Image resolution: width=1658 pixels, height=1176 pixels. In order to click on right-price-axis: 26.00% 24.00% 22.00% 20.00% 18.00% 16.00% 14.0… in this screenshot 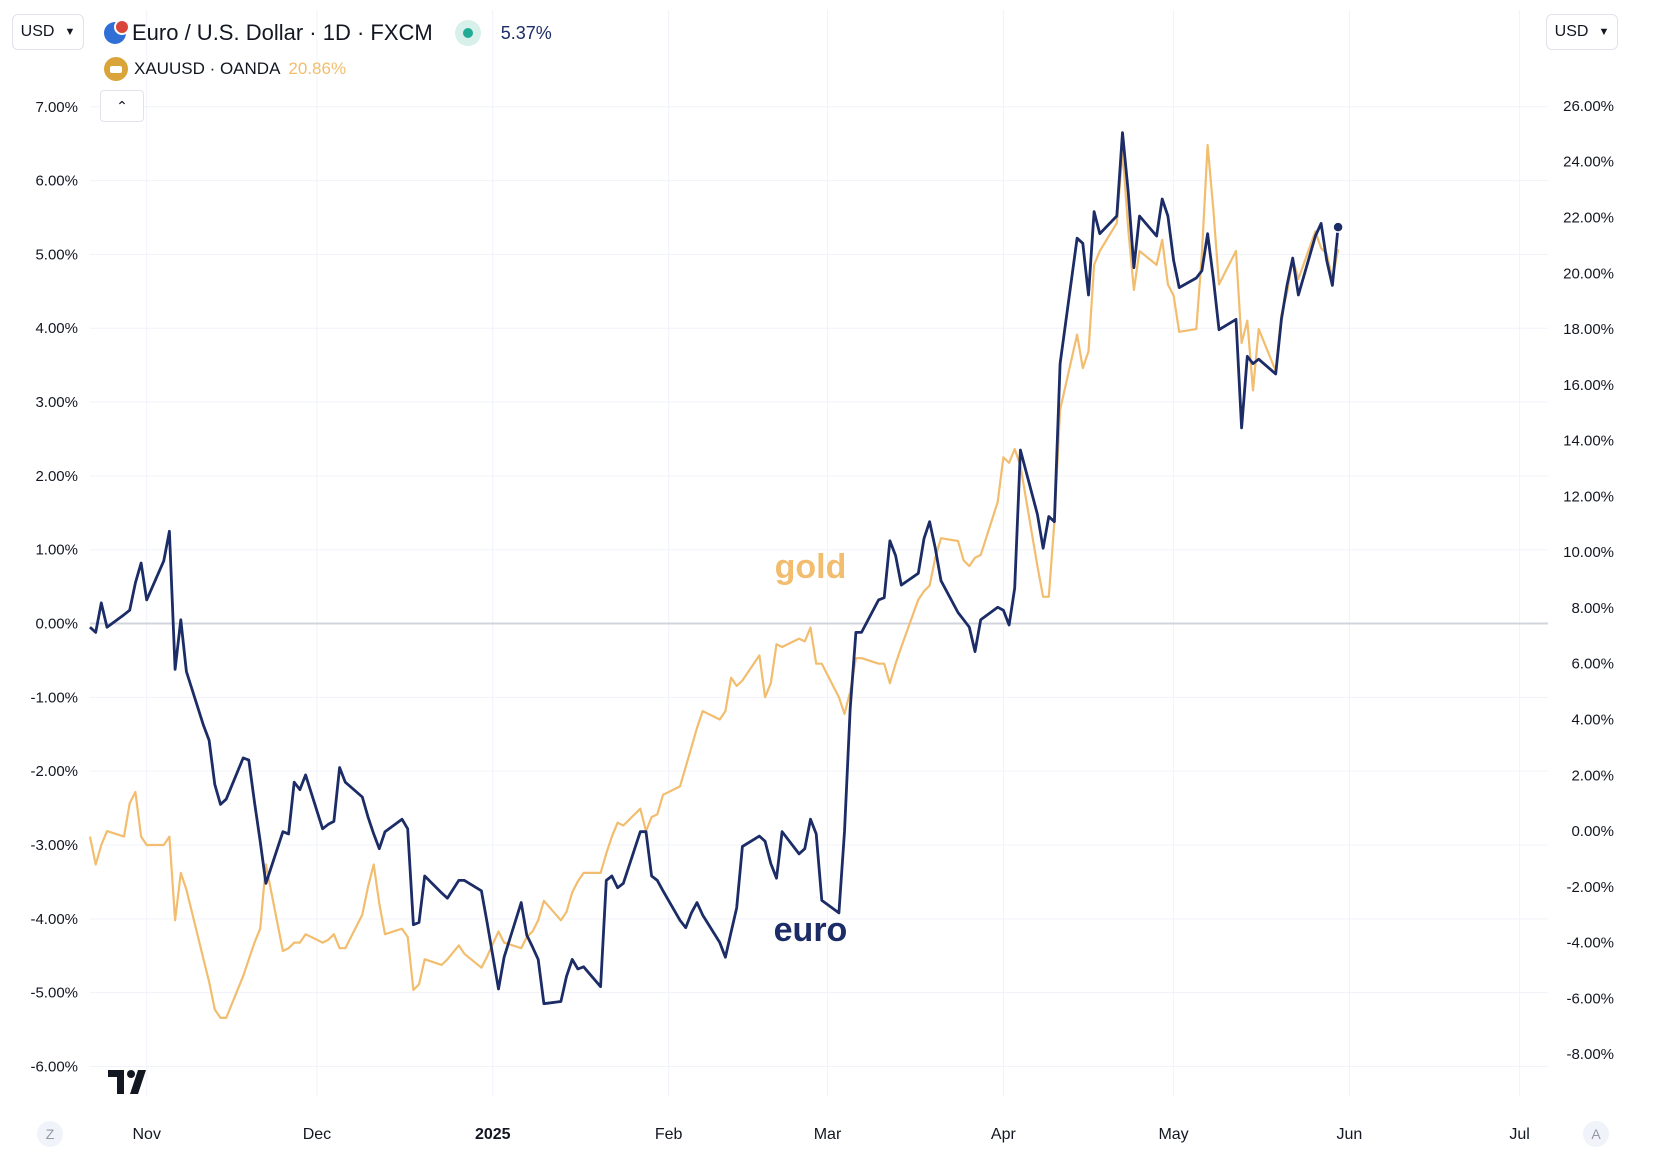, I will do `click(1588, 580)`.